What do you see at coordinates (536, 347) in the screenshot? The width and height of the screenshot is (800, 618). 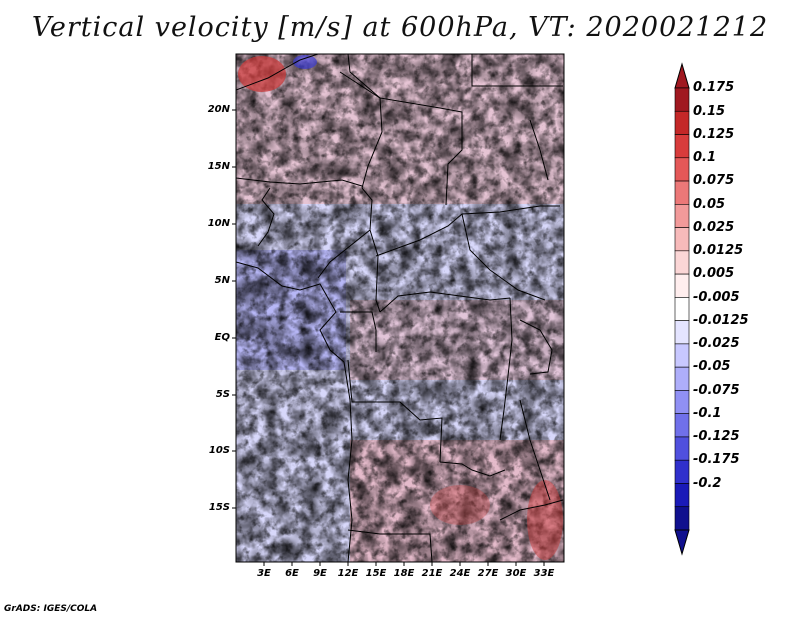 I see `lake-victoria` at bounding box center [536, 347].